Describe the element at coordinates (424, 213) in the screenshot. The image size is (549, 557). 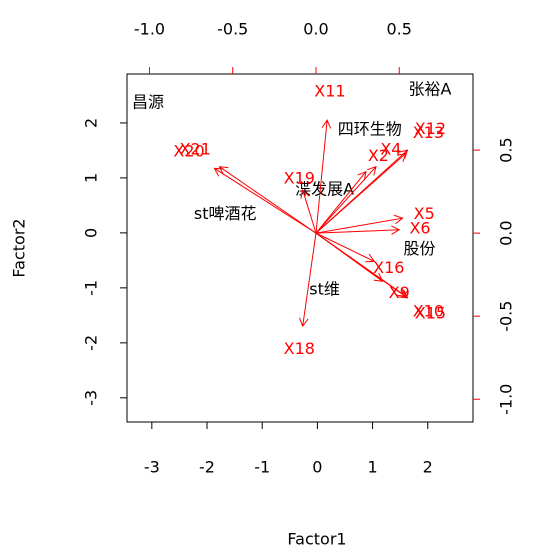
I see `arrow-label: X5` at that location.